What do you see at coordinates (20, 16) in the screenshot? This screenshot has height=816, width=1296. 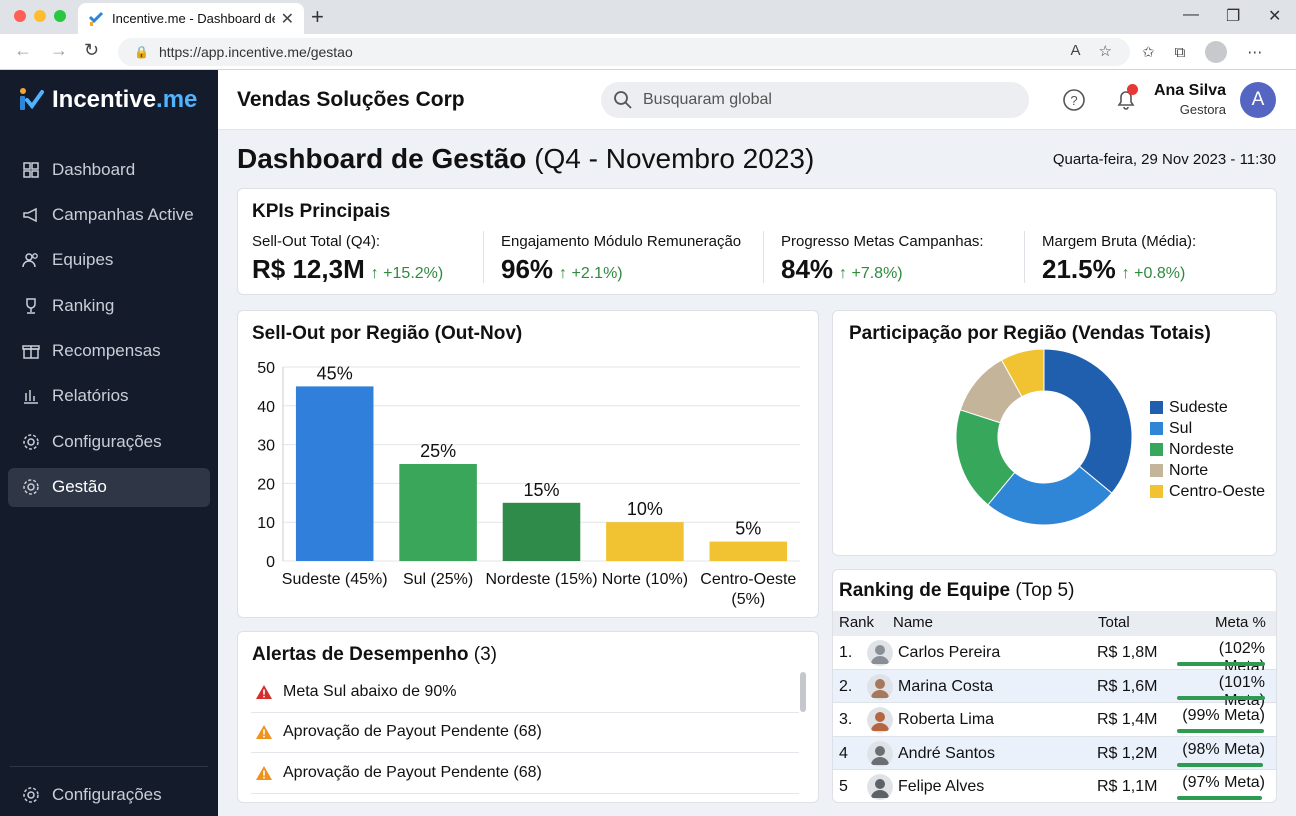 I see `close-window-button` at bounding box center [20, 16].